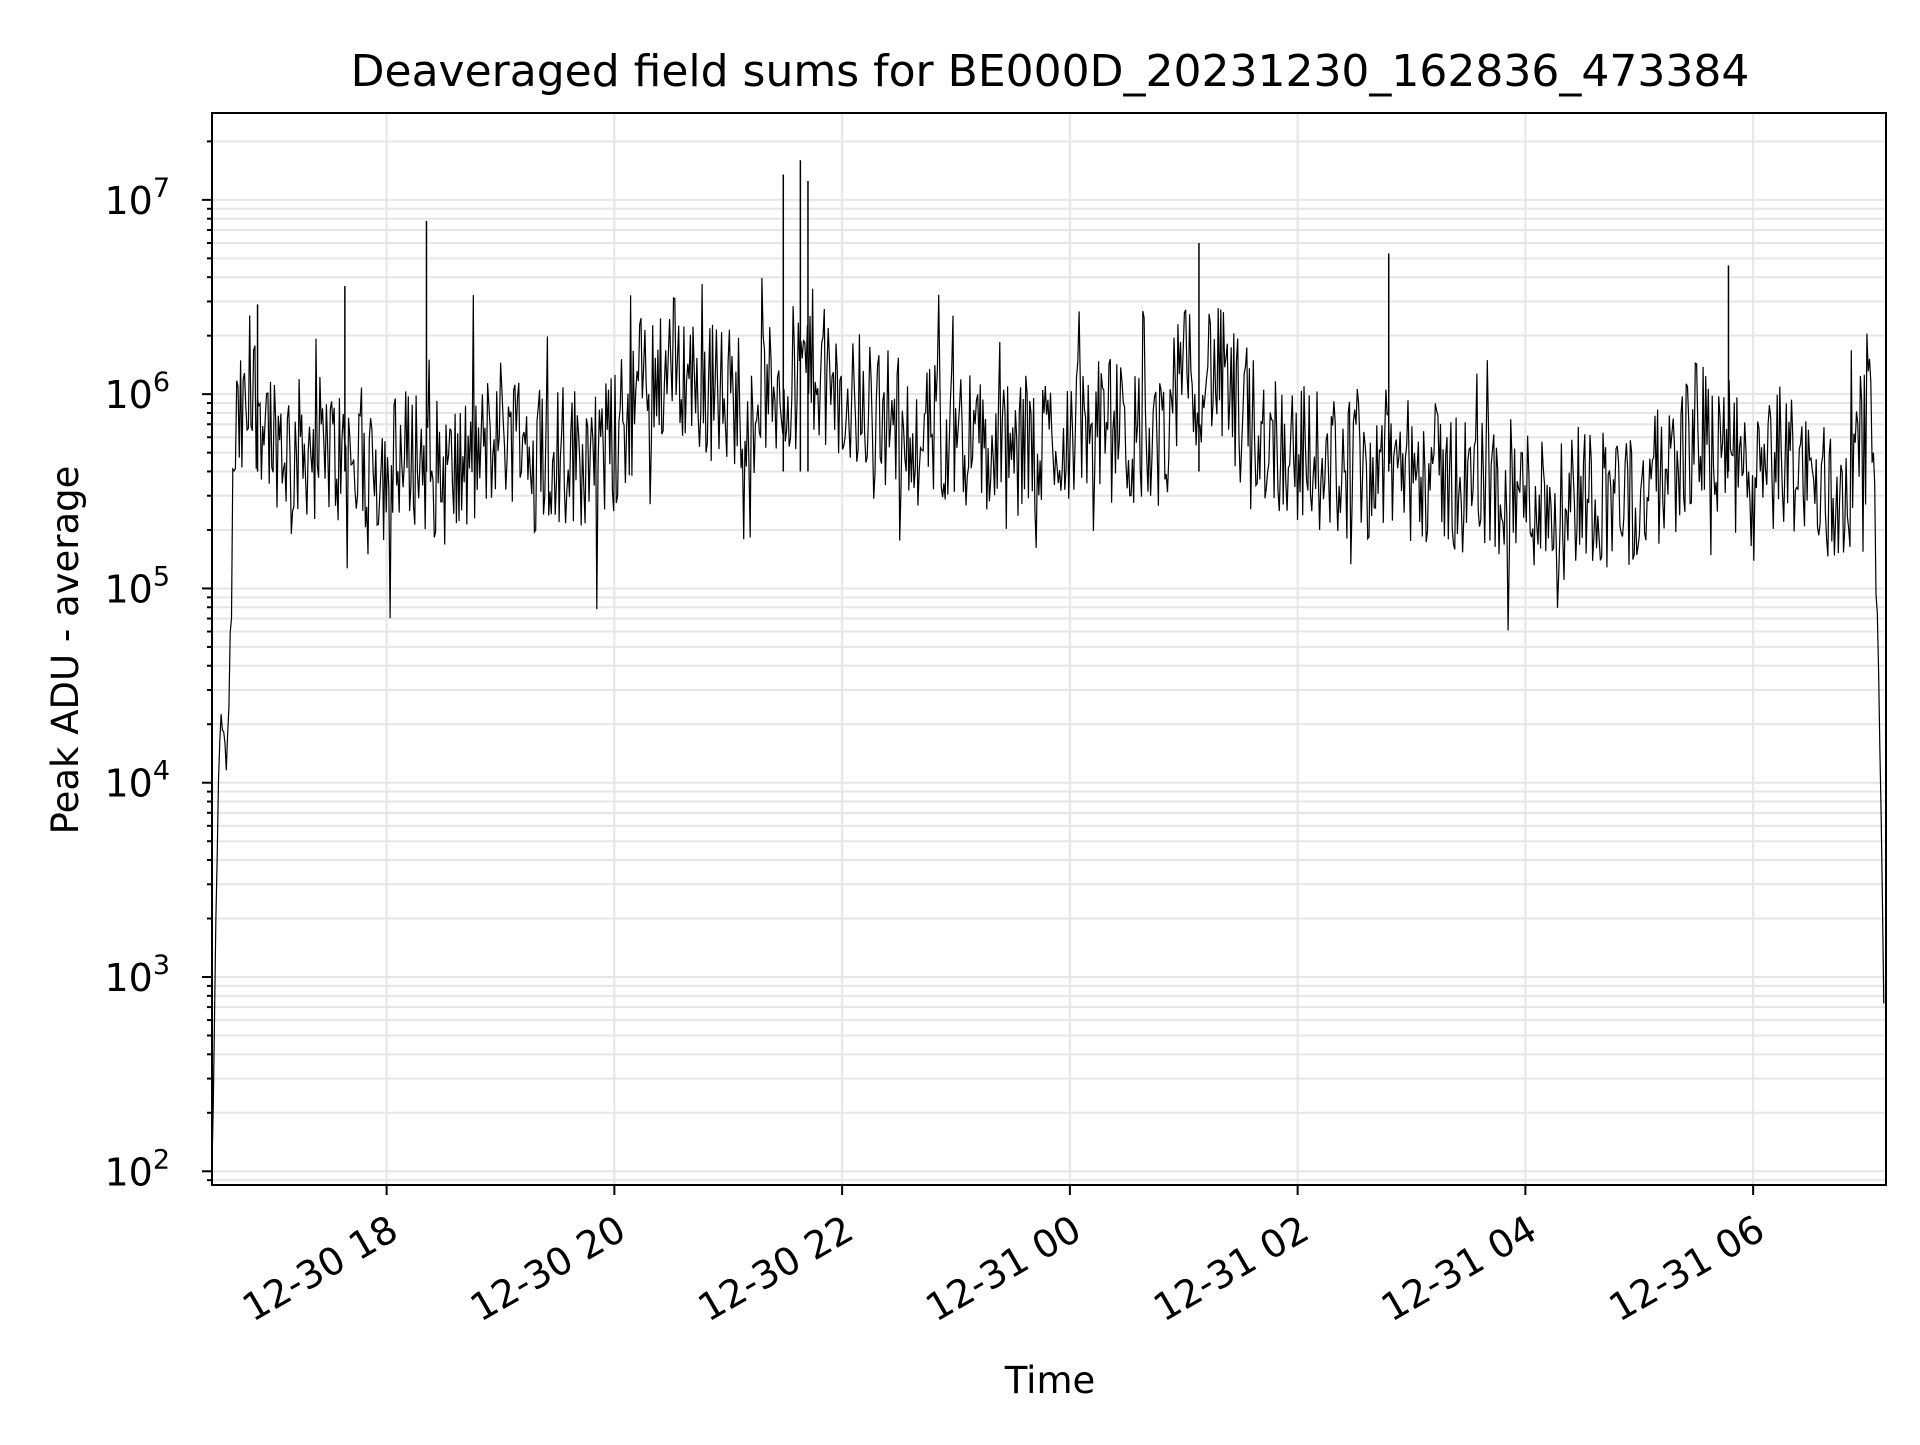  I want to click on y-tick-label: 104, so click(137, 781).